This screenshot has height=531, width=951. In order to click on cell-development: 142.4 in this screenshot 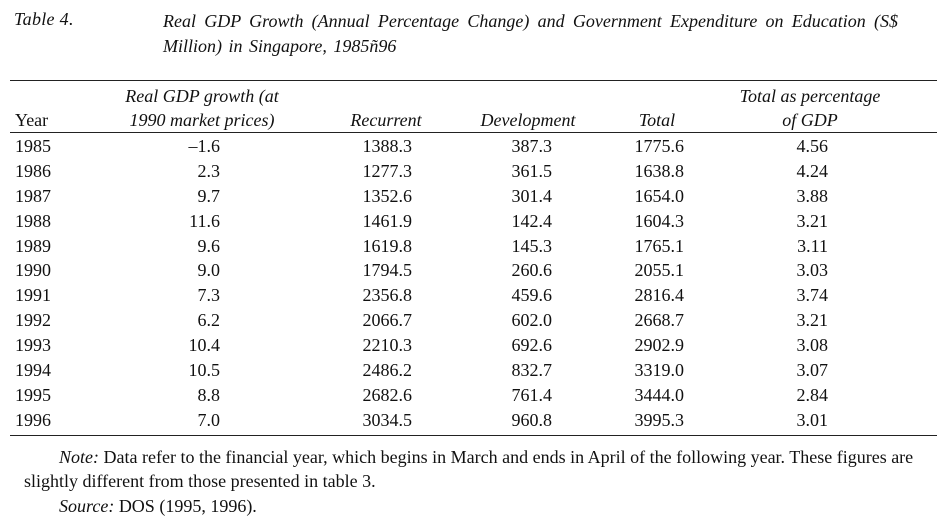, I will do `click(532, 220)`.